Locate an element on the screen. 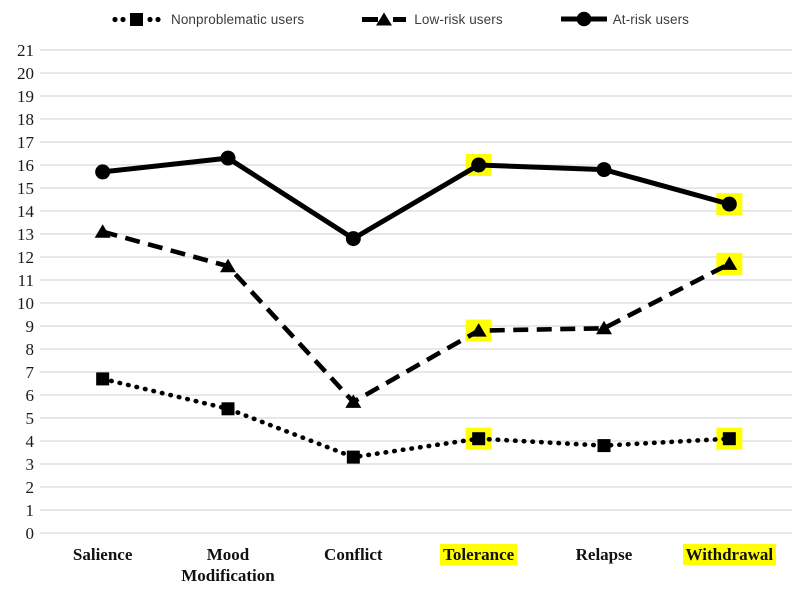 The image size is (800, 590). y-tick-label: 20 is located at coordinates (25, 73).